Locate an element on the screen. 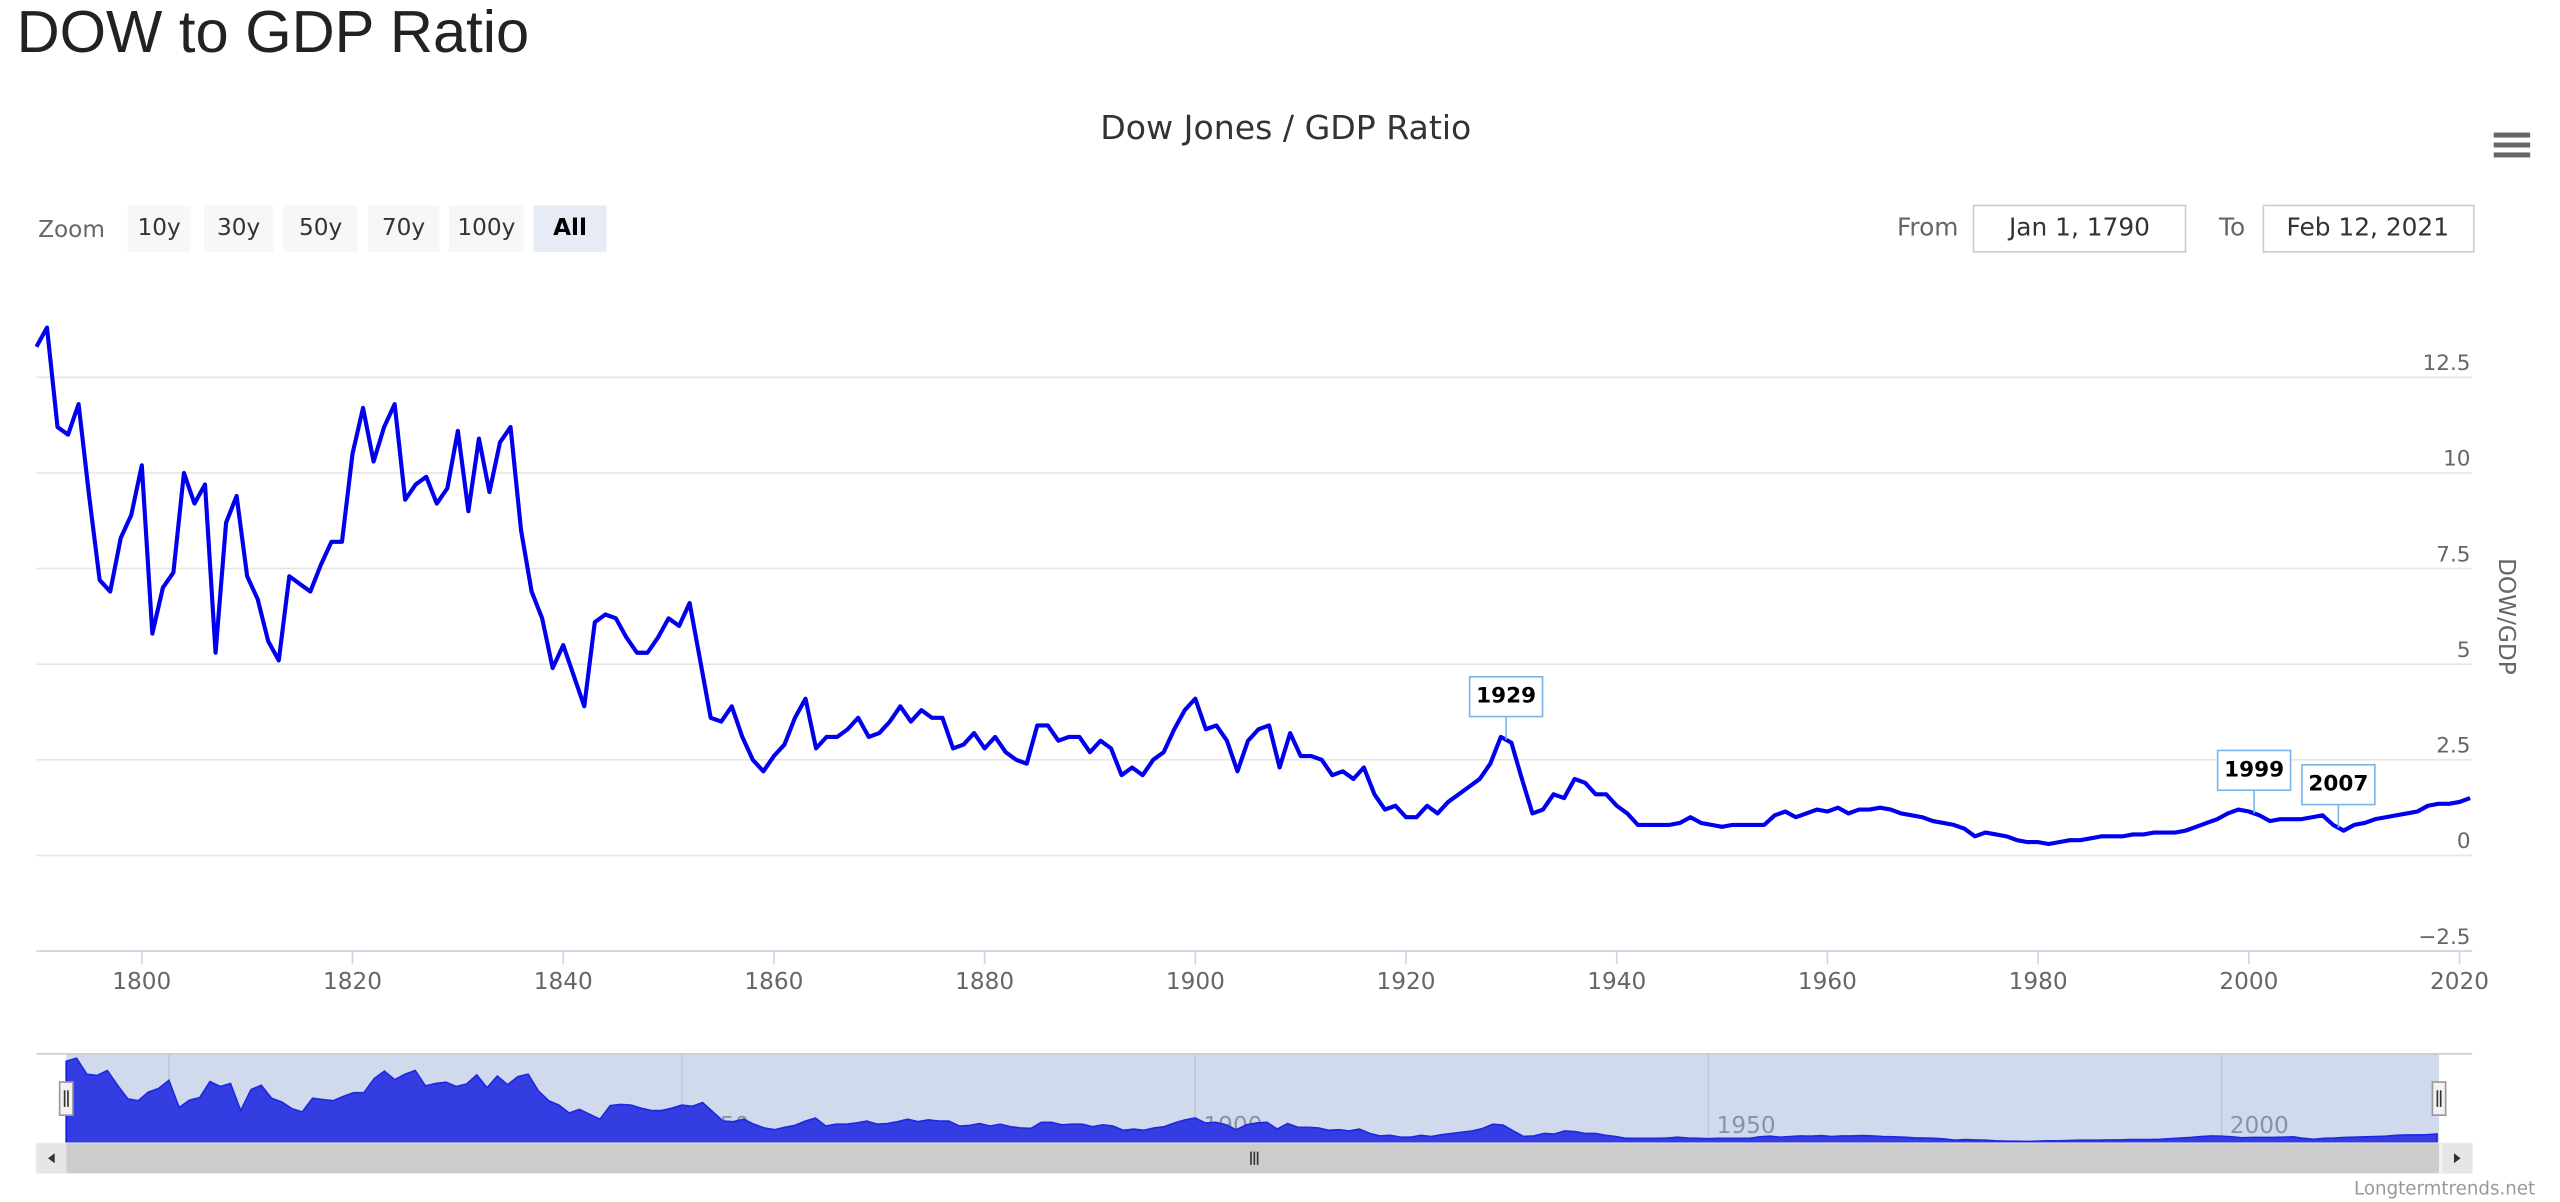 The width and height of the screenshot is (2560, 1202). x-tick-label: 1980 is located at coordinates (2038, 981).